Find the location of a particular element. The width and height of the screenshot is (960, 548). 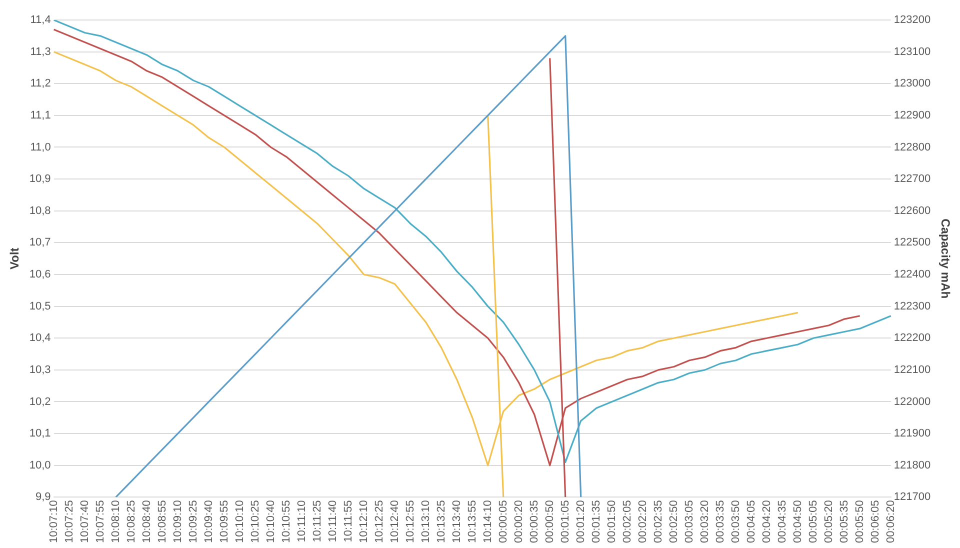

y2-tick-label: 123000 is located at coordinates (912, 84).